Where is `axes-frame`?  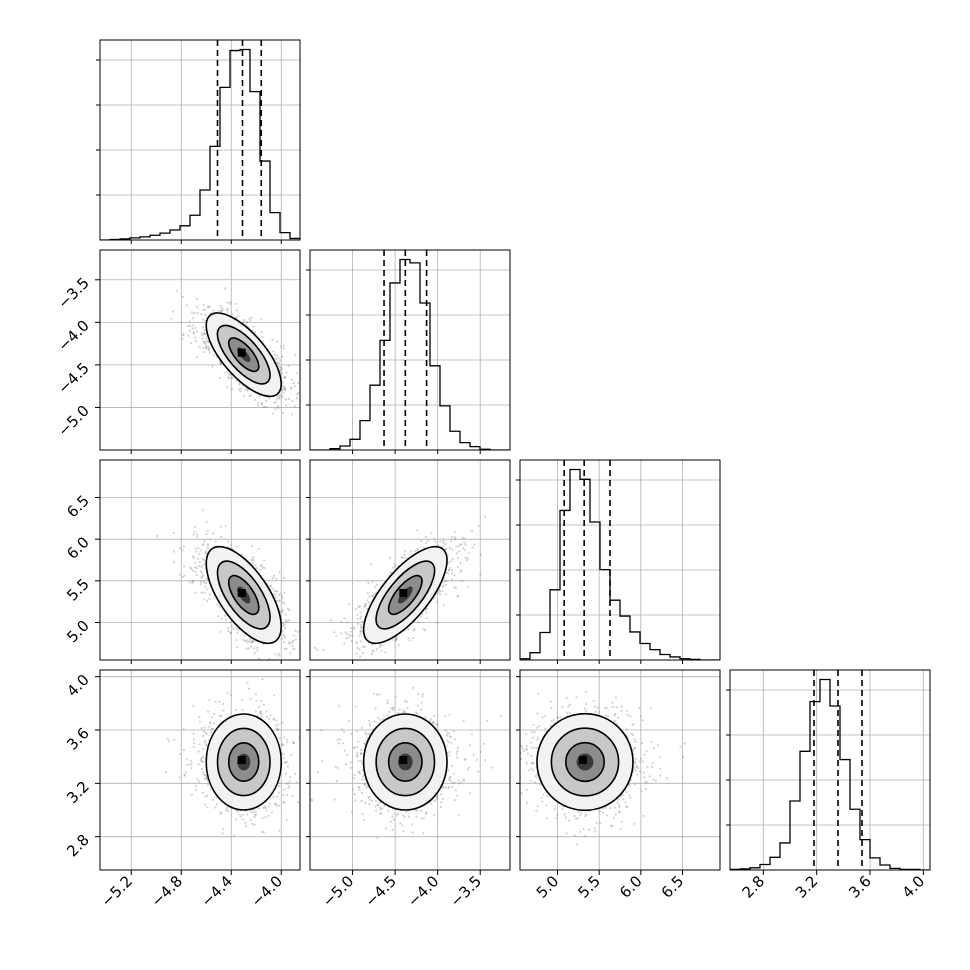 axes-frame is located at coordinates (830, 770).